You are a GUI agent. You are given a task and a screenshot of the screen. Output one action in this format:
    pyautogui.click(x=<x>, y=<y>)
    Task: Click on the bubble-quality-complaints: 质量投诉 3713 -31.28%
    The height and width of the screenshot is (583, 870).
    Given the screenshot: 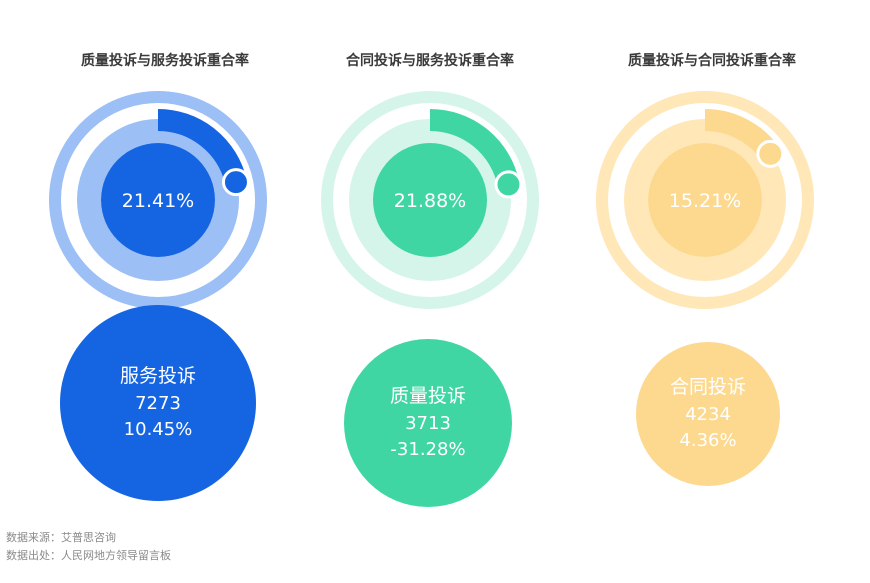 What is the action you would take?
    pyautogui.click(x=428, y=423)
    